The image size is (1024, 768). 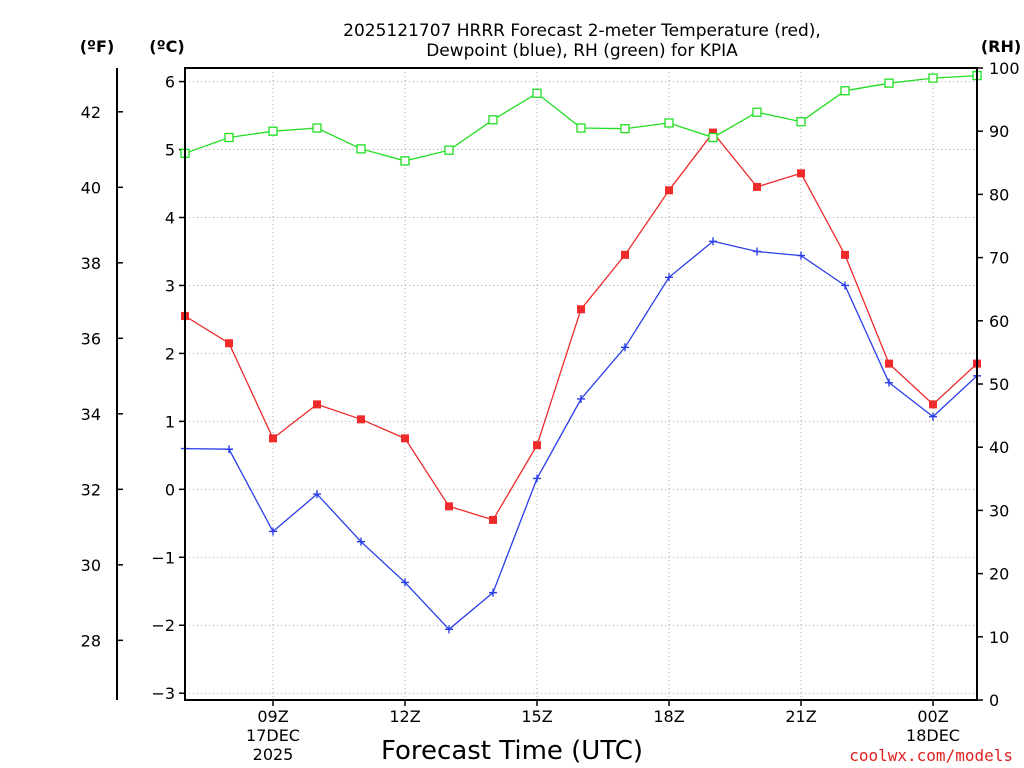 What do you see at coordinates (91, 489) in the screenshot?
I see `fahrenheit-tick-label: 32` at bounding box center [91, 489].